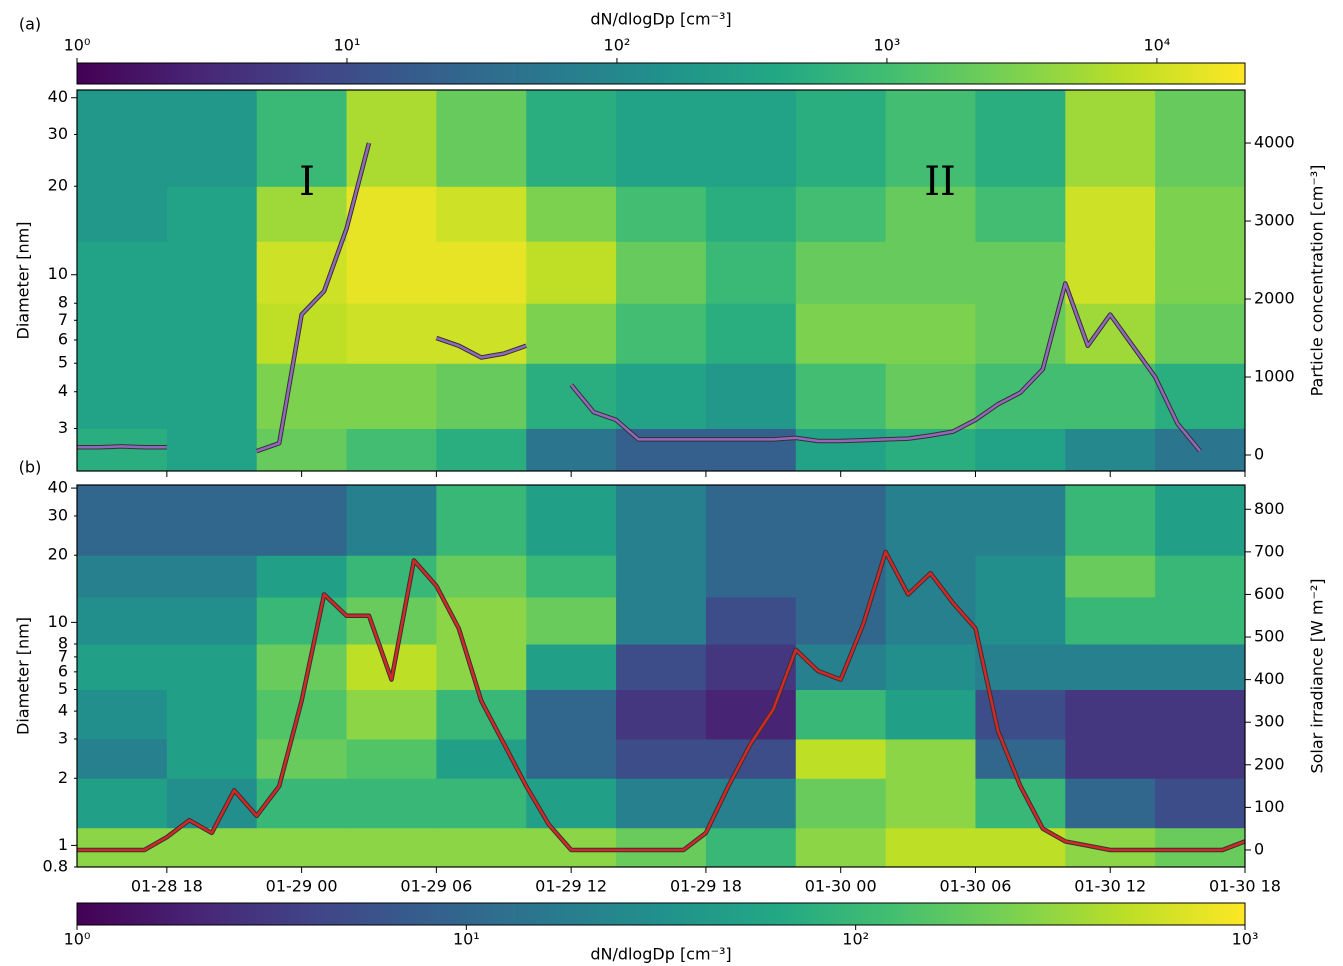 This screenshot has width=1343, height=966. What do you see at coordinates (1110, 886) in the screenshot?
I see `x-tick-label: 01-30 12` at bounding box center [1110, 886].